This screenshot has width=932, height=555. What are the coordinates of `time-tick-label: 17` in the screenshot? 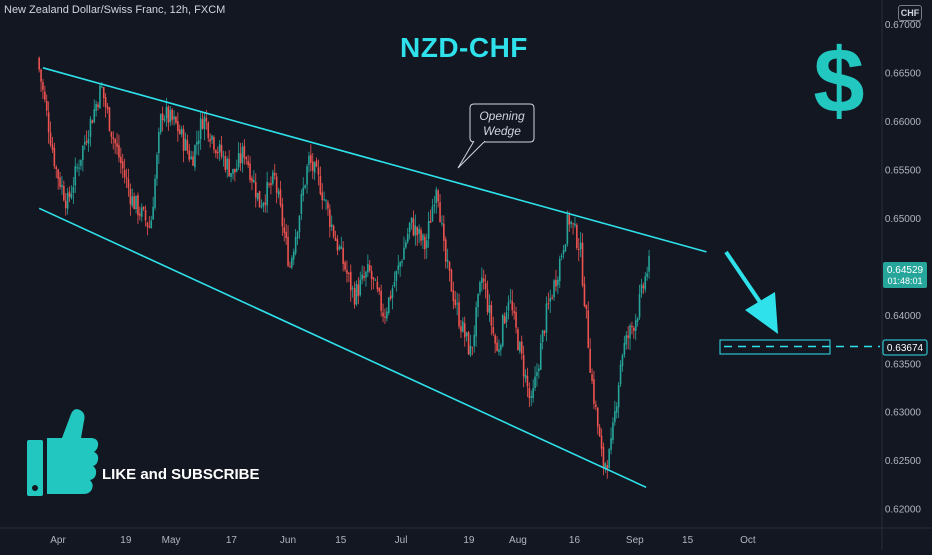 It's located at (232, 540).